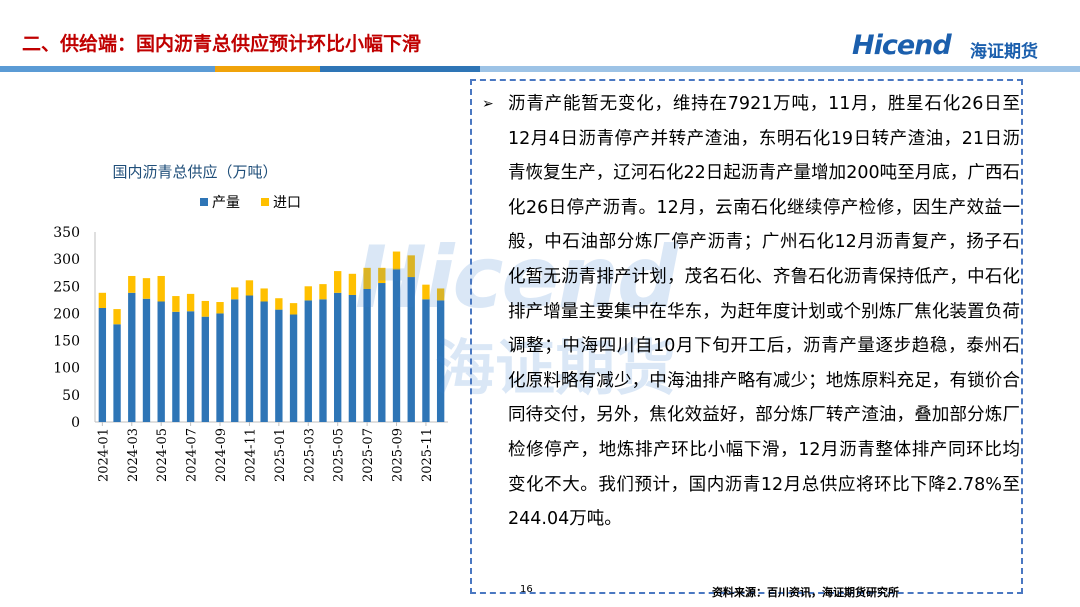 This screenshot has height=607, width=1080. I want to click on x-tick-label: 2024-03, so click(133, 455).